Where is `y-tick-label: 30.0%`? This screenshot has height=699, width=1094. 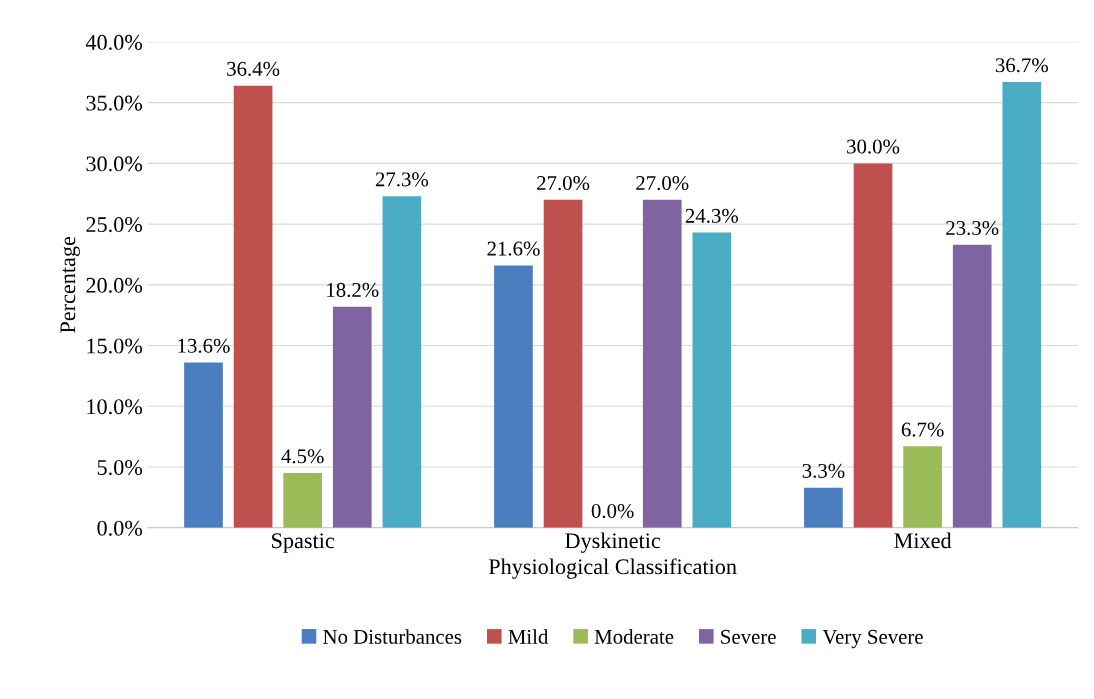
y-tick-label: 30.0% is located at coordinates (114, 164).